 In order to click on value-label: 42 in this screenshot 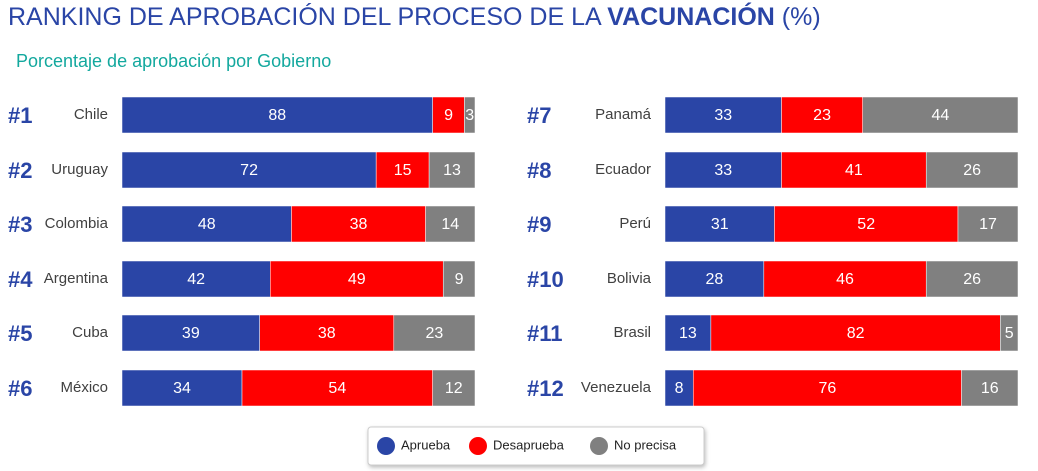, I will do `click(196, 279)`.